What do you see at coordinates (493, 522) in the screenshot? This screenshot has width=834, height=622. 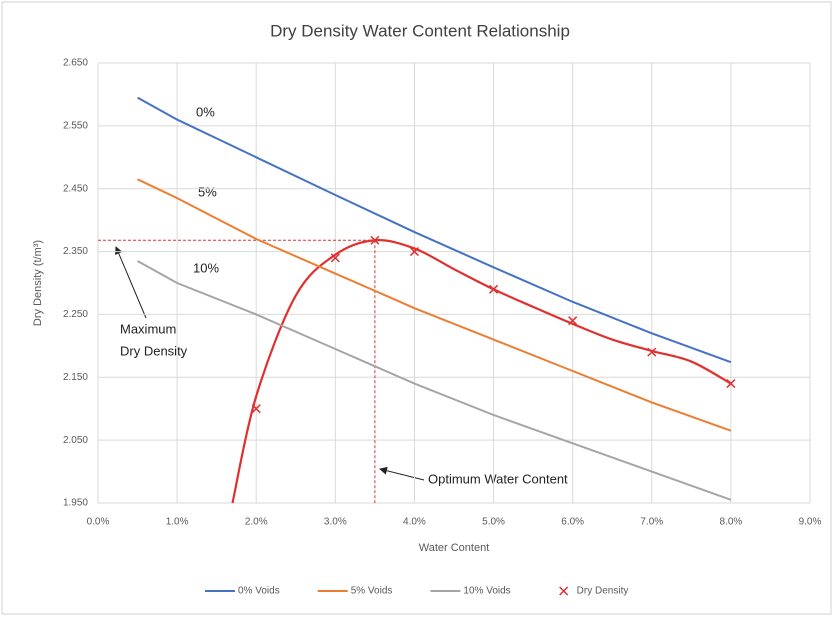 I see `x-tick-label: 5.0%` at bounding box center [493, 522].